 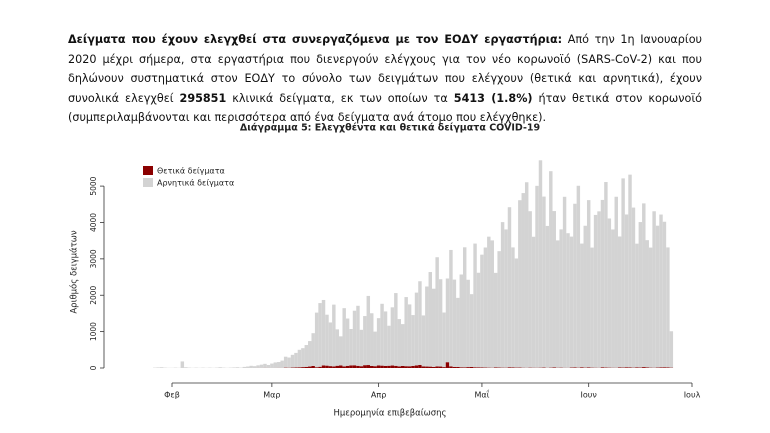 I want to click on y-tick-label: 4000, so click(x=93, y=222).